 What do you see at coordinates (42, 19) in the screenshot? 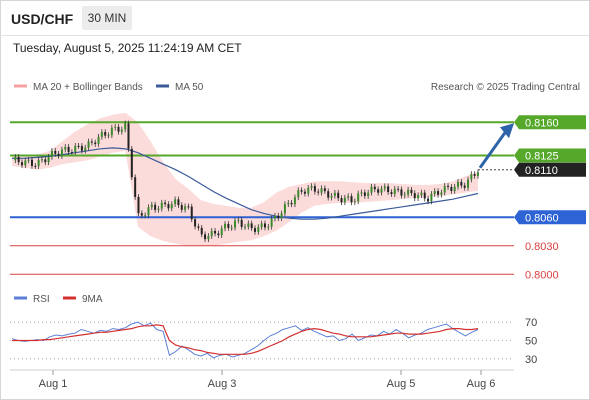
I see `symbol-title: USD/CHF` at bounding box center [42, 19].